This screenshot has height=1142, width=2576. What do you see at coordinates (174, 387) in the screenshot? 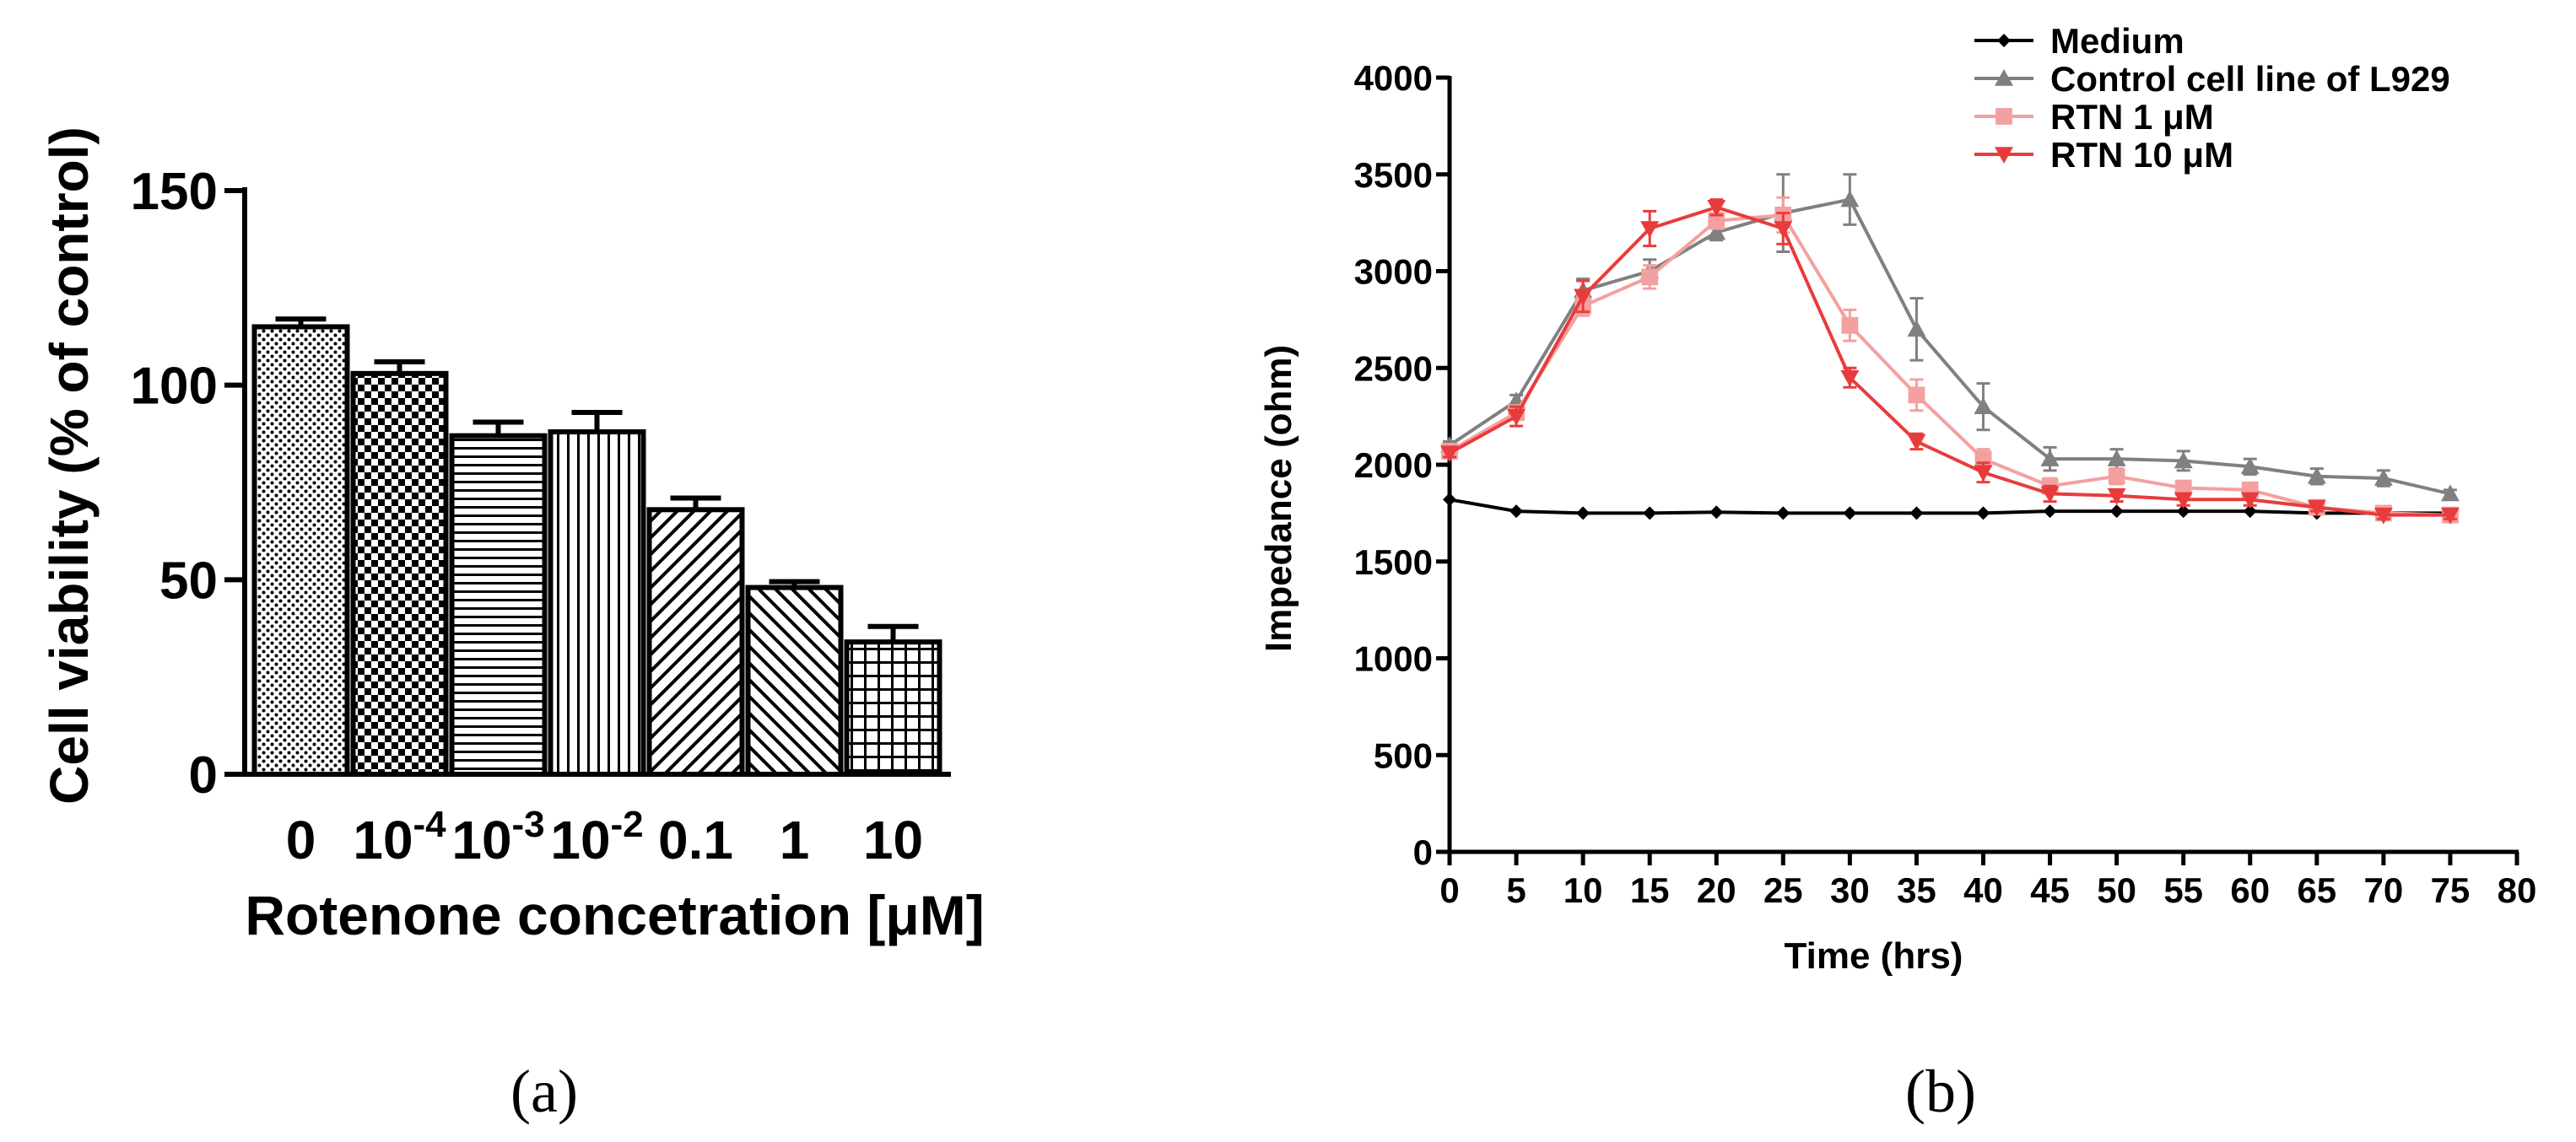
I see `y-tick-label: 100` at bounding box center [174, 387].